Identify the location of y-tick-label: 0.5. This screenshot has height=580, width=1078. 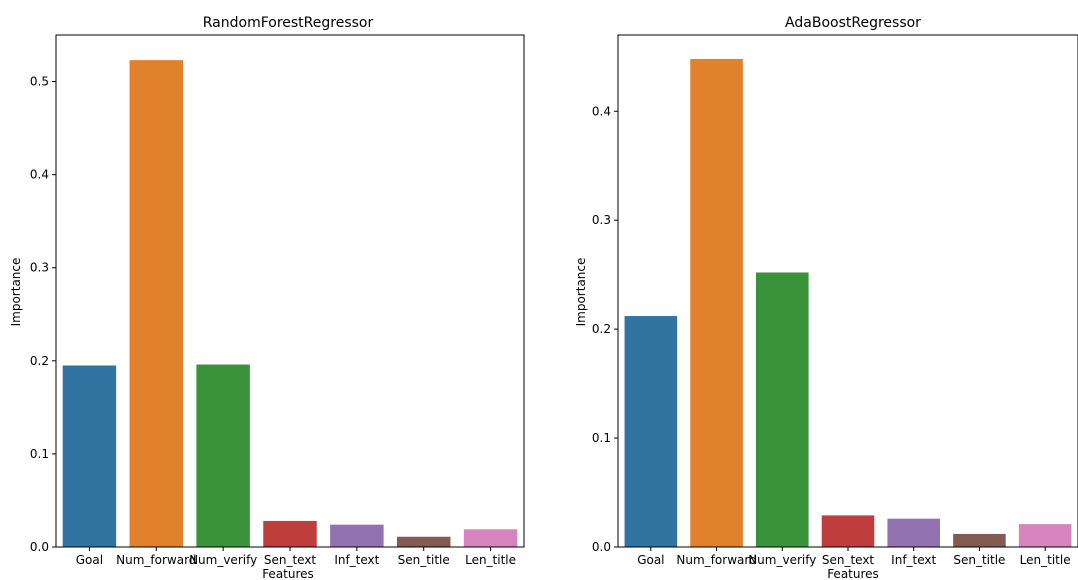
(39, 82).